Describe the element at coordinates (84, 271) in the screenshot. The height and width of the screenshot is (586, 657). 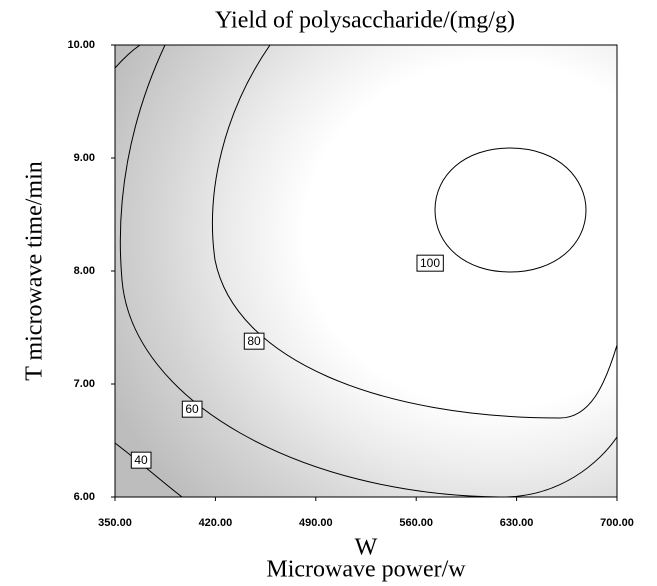
I see `y-tick-label: 8.00` at that location.